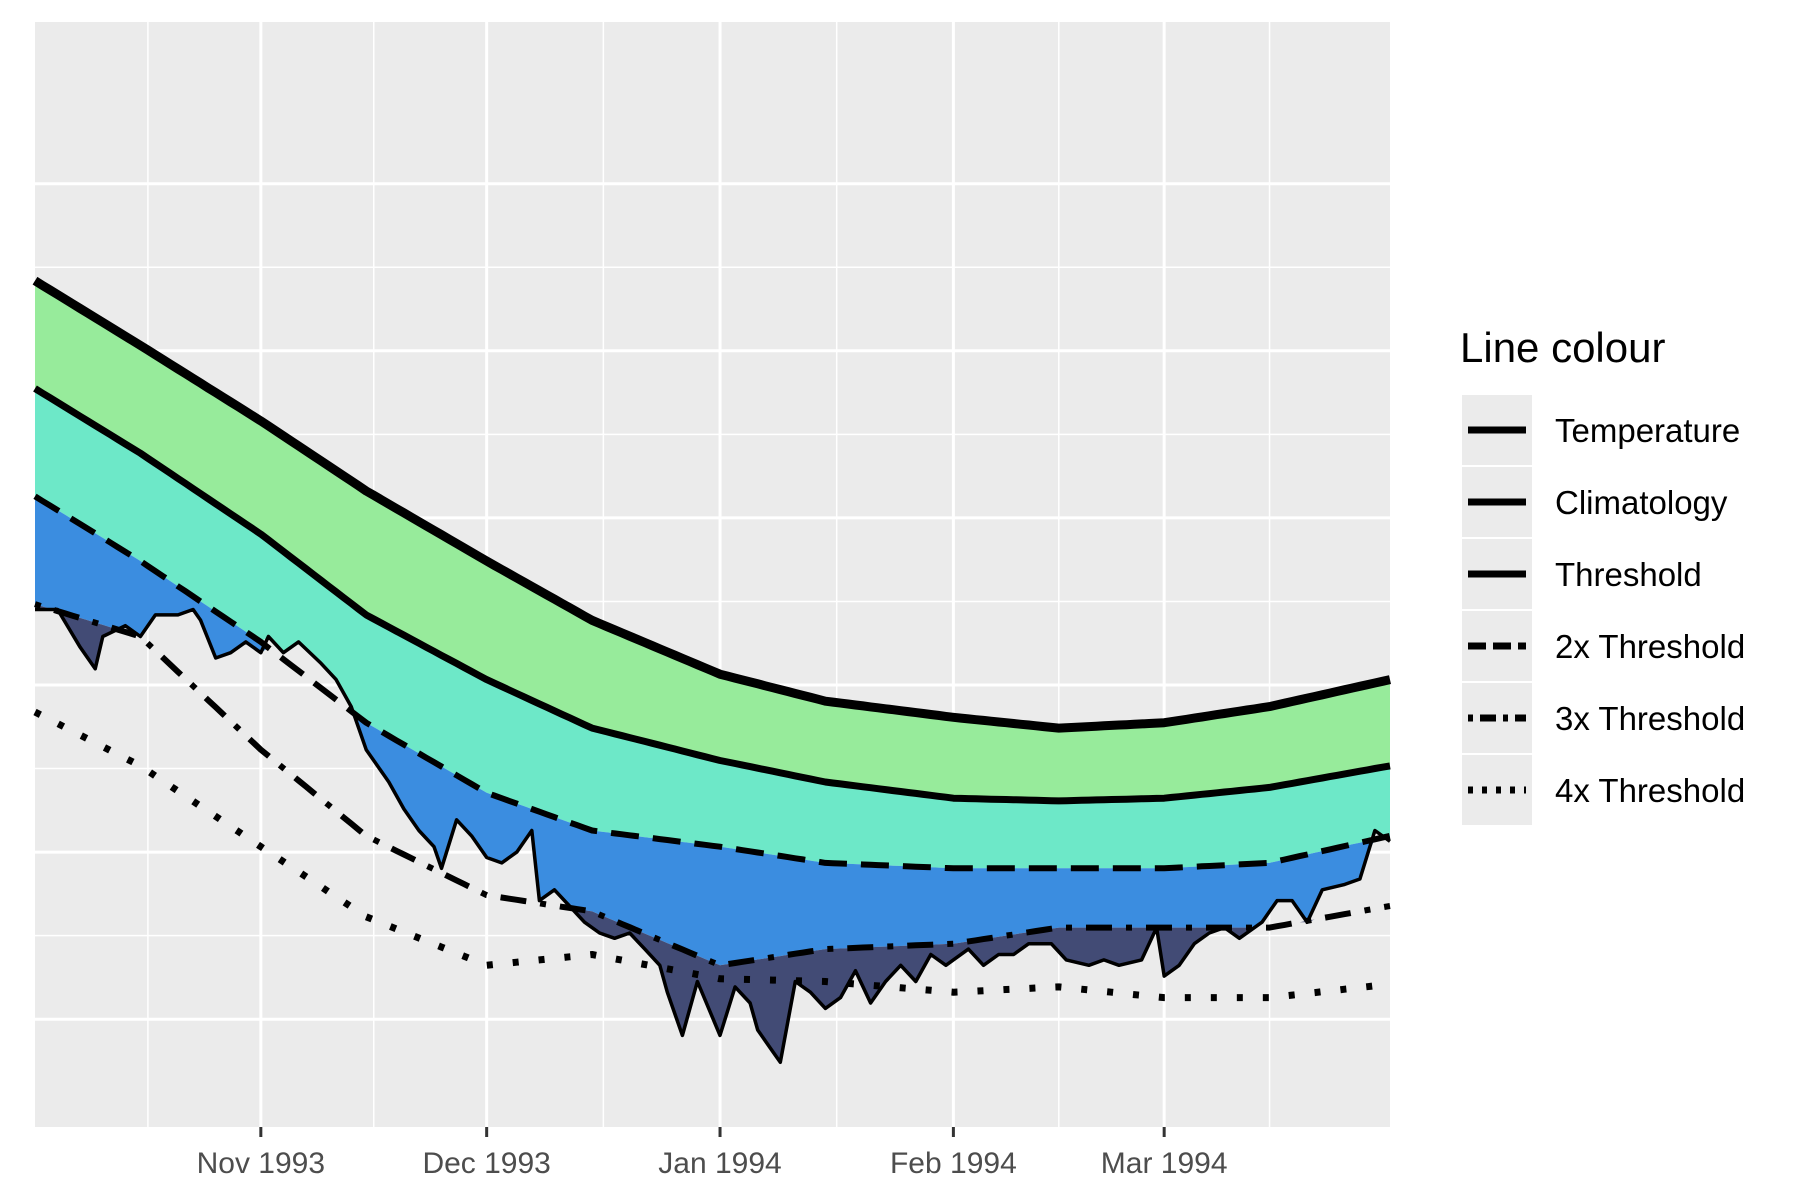 The width and height of the screenshot is (1800, 1200). Describe the element at coordinates (486, 1163) in the screenshot. I see `x-tick-label: Dec 1993` at that location.